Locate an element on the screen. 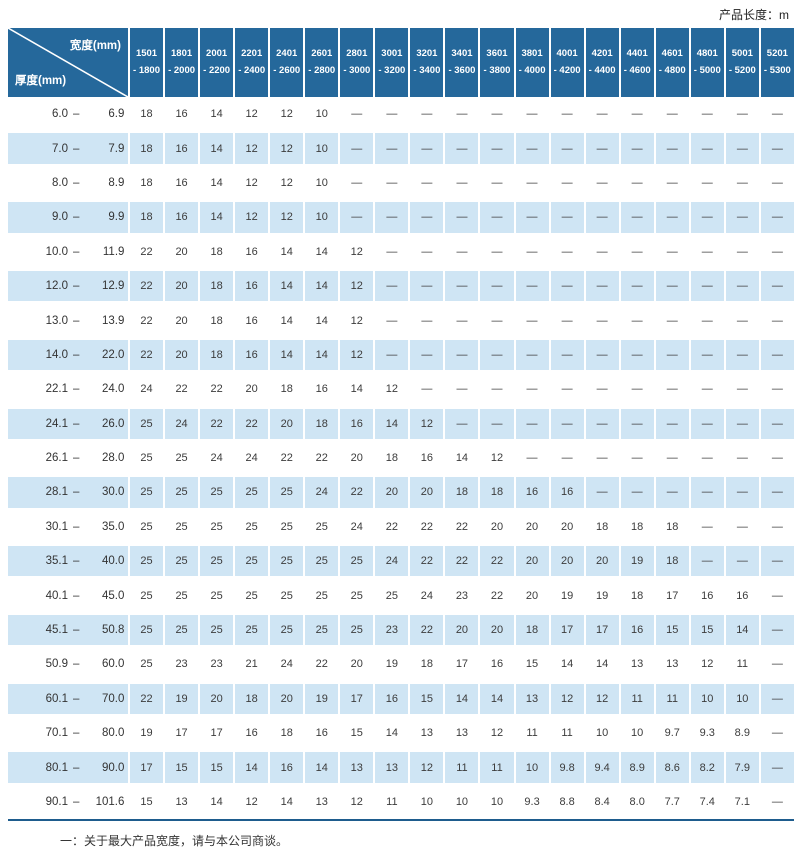 The image size is (797, 849). thickness-axis-label: 厚度(mm) is located at coordinates (41, 81).